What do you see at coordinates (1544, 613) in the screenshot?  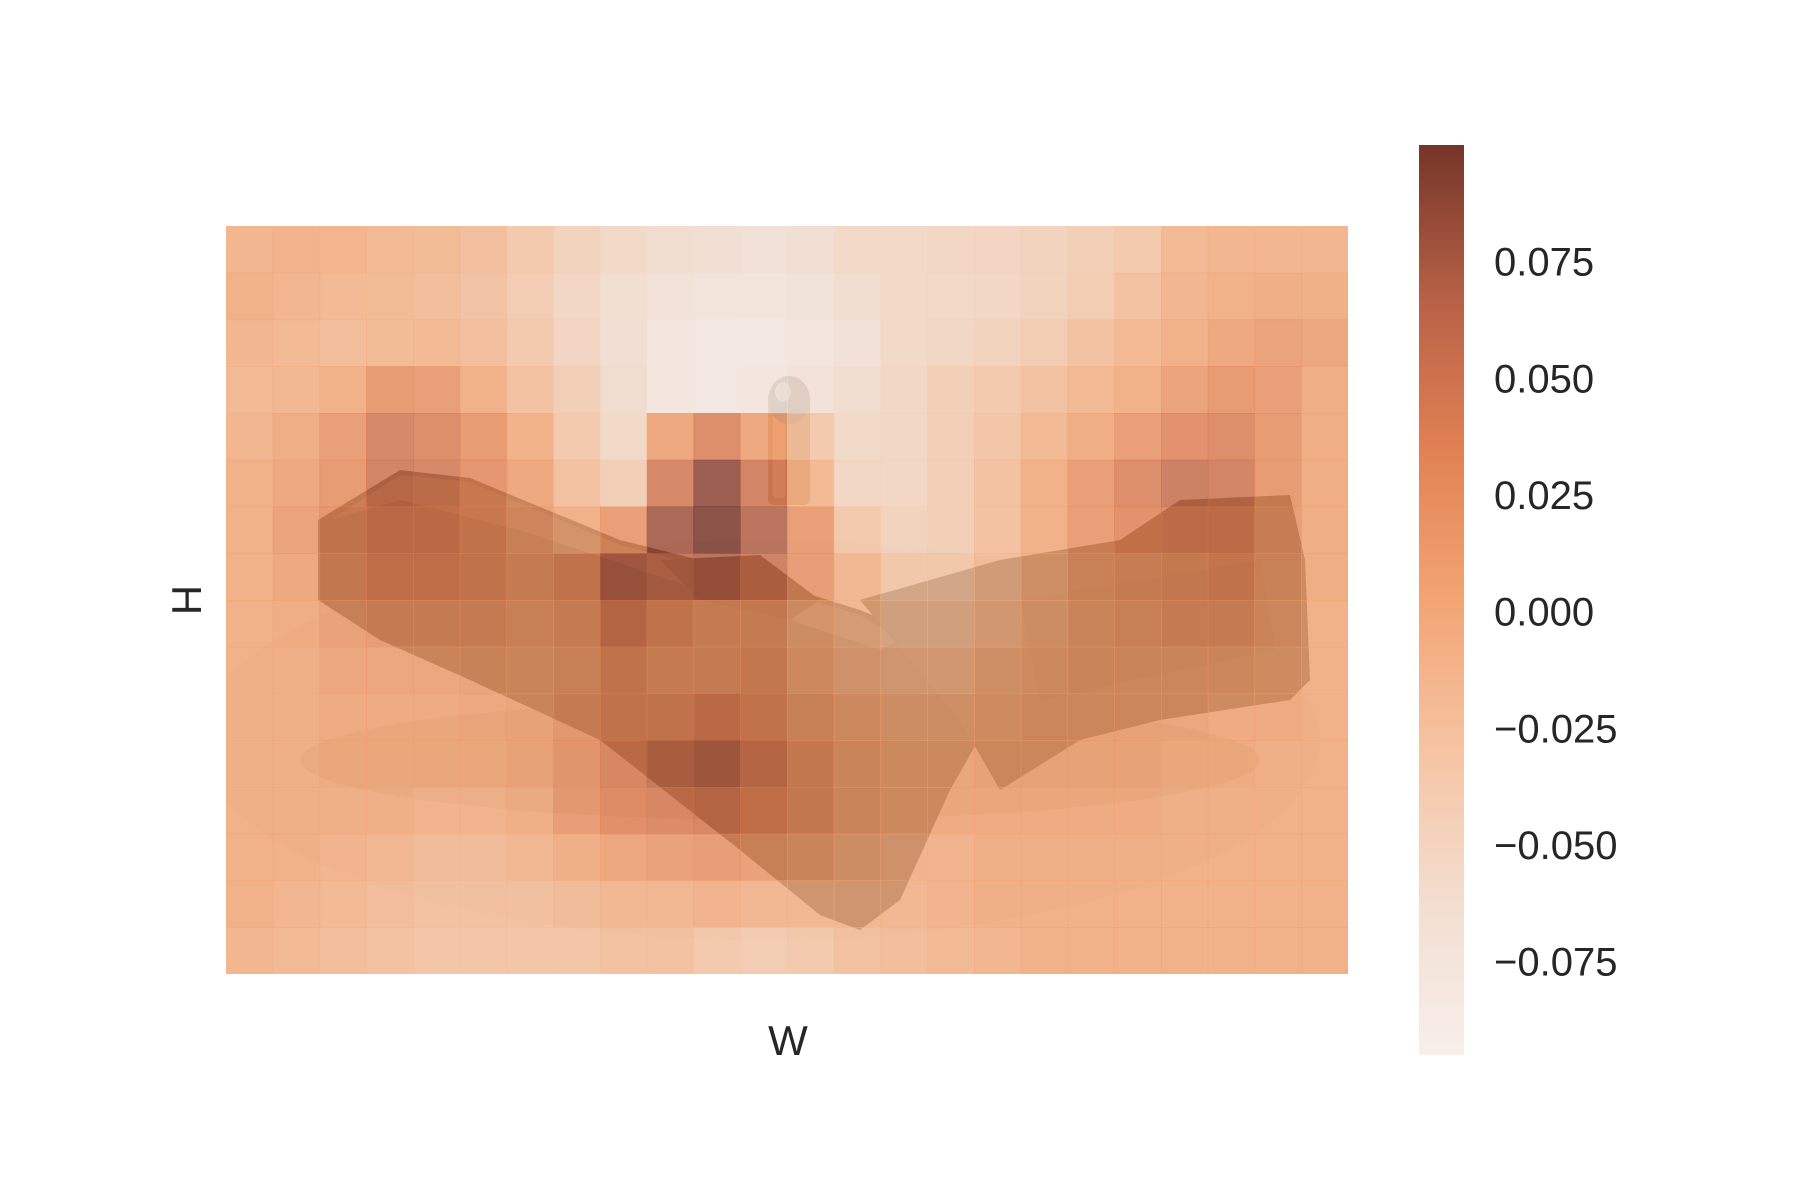 I see `colorbar-tick-label: 0.000` at bounding box center [1544, 613].